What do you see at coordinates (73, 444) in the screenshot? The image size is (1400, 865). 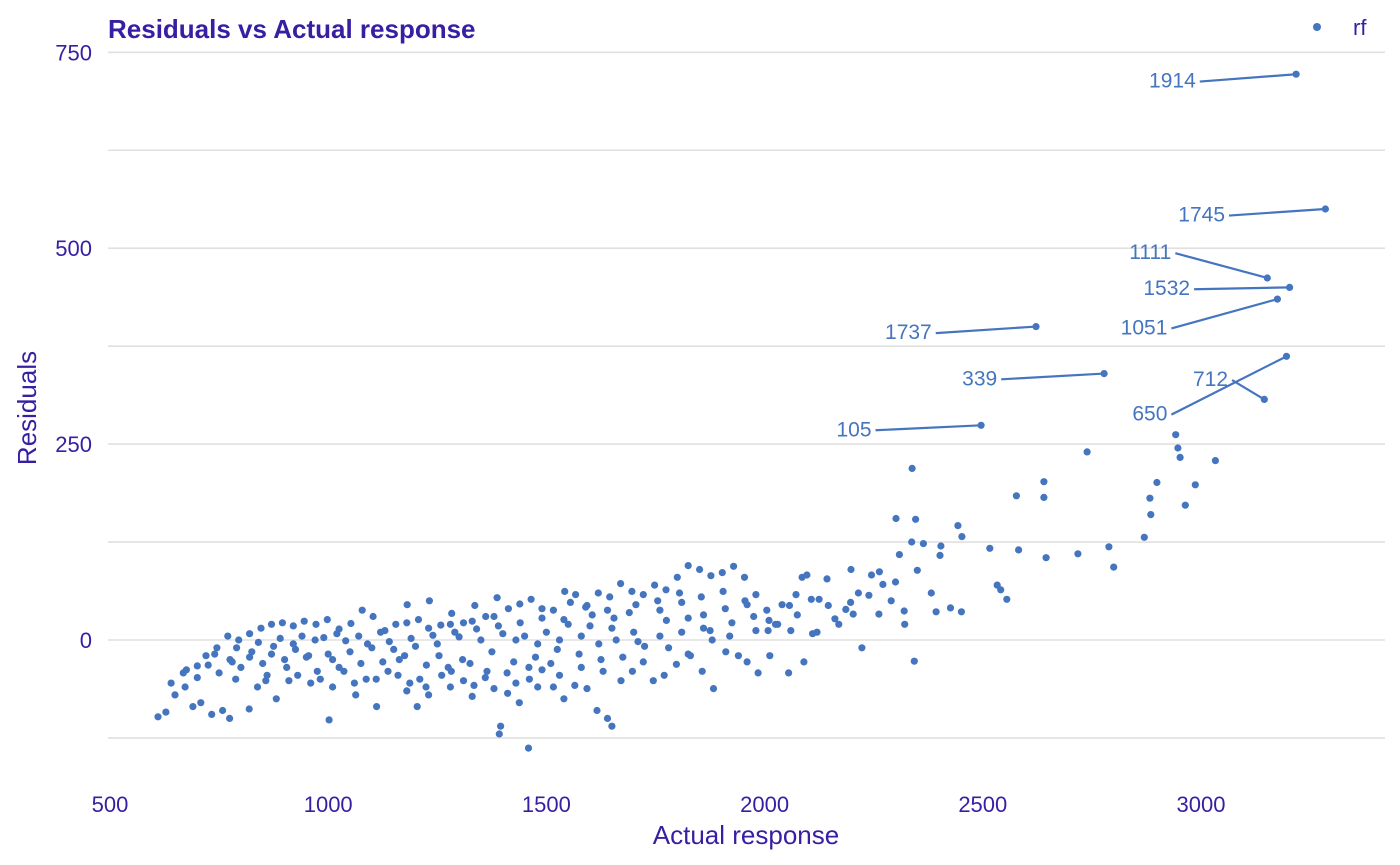 I see `y-tick-label: 250` at bounding box center [73, 444].